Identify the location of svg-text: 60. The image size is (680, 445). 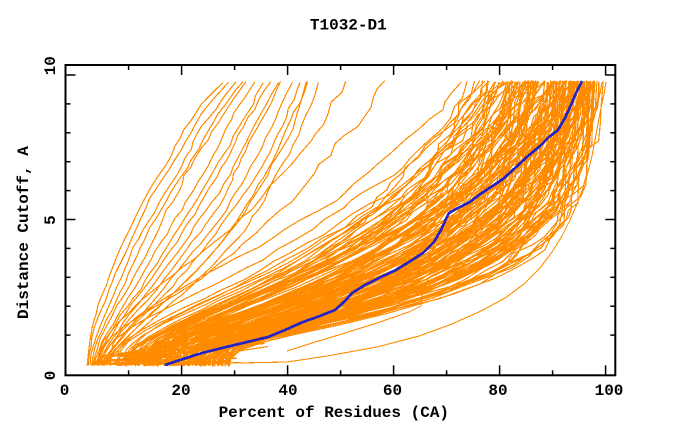
(392, 391).